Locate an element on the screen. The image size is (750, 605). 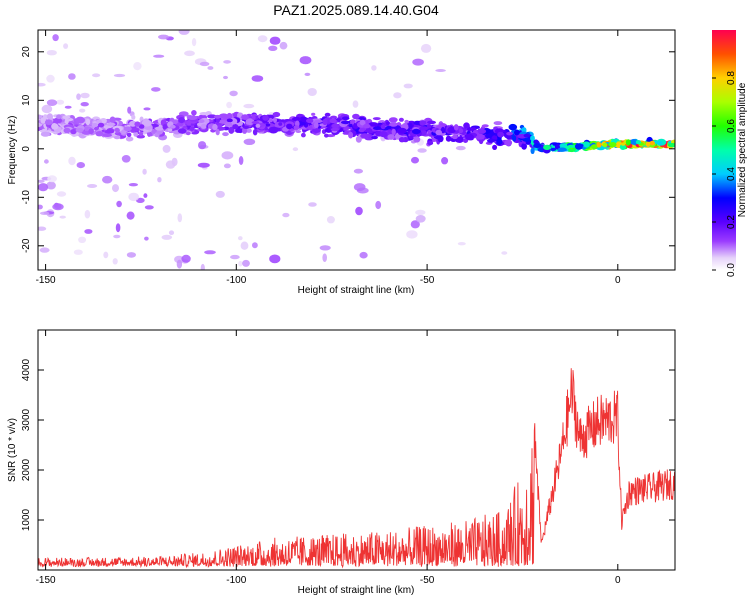
spectrogram-x-tick-label: -150 is located at coordinates (46, 280).